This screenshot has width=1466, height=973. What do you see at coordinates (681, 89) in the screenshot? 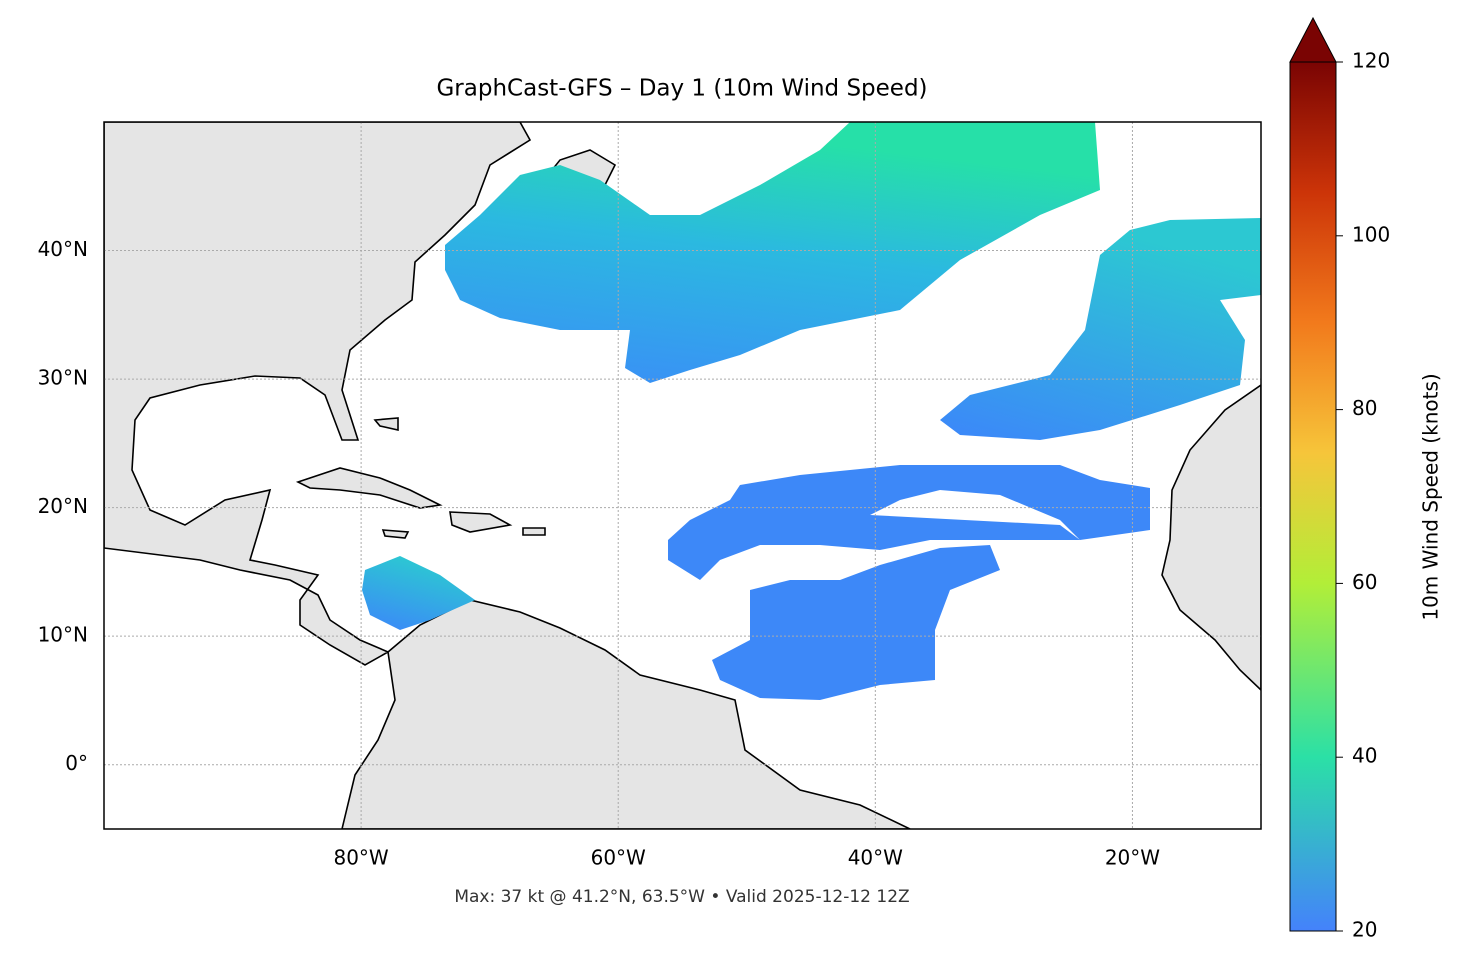
I see `title: GraphCast-GFS – Day 1 (10m Wind Speed)` at bounding box center [681, 89].